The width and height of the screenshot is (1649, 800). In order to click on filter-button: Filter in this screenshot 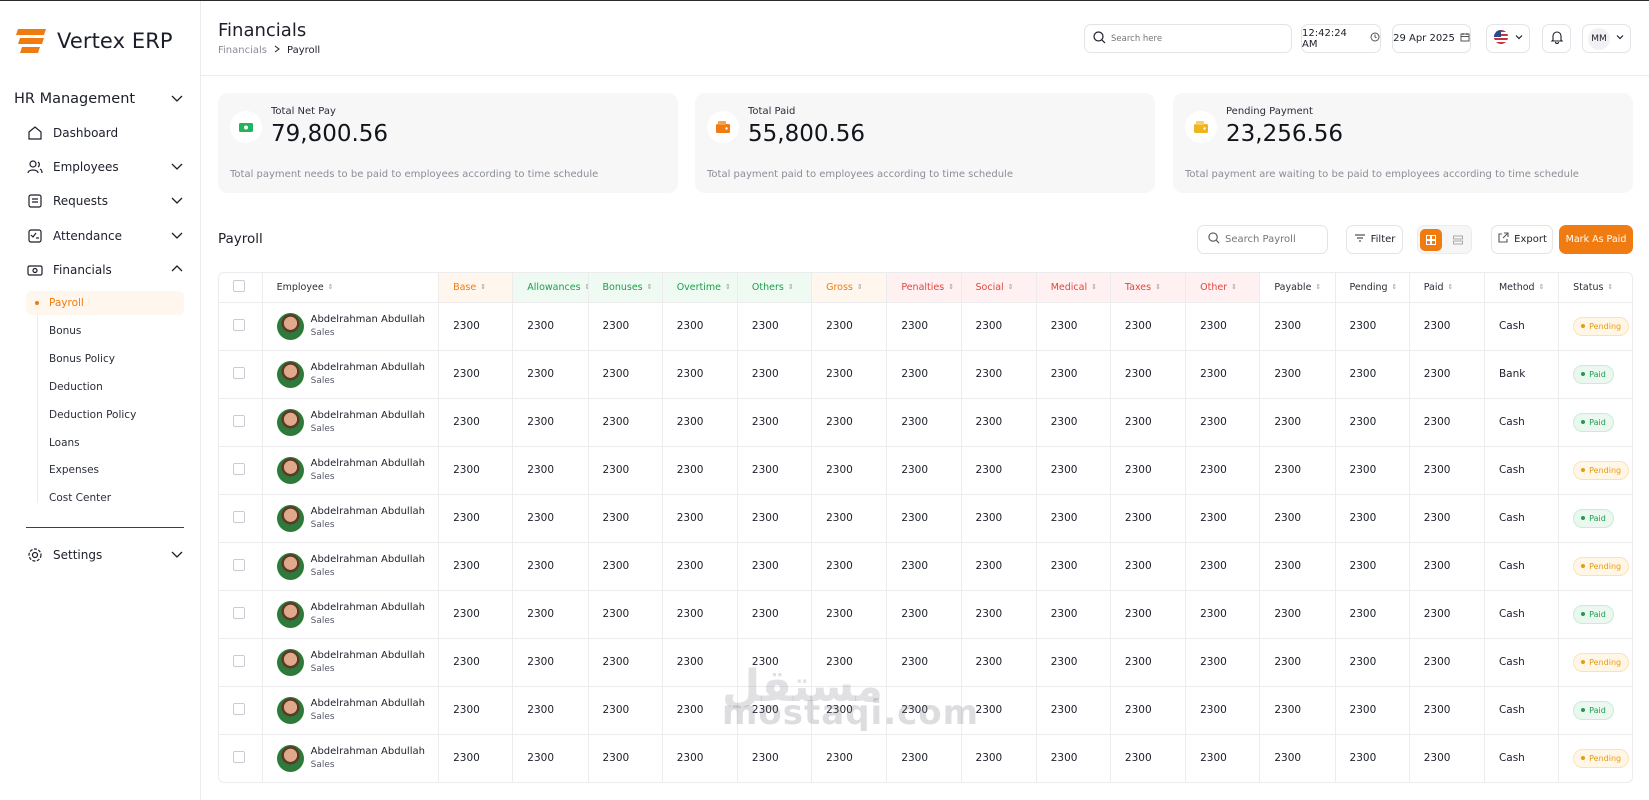, I will do `click(1374, 239)`.